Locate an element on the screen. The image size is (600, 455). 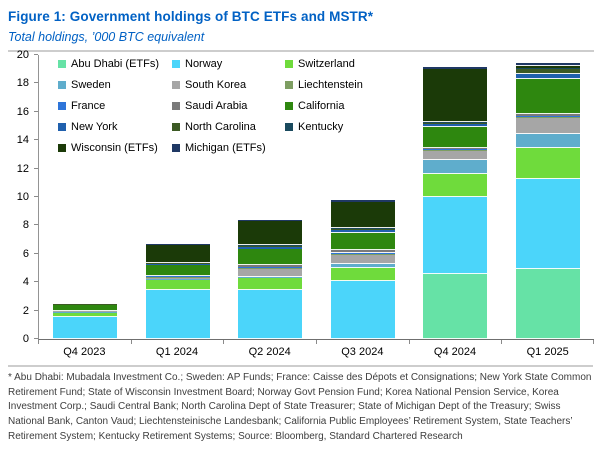
segment-michigan-etfs-q1-2024 is located at coordinates (177, 244).